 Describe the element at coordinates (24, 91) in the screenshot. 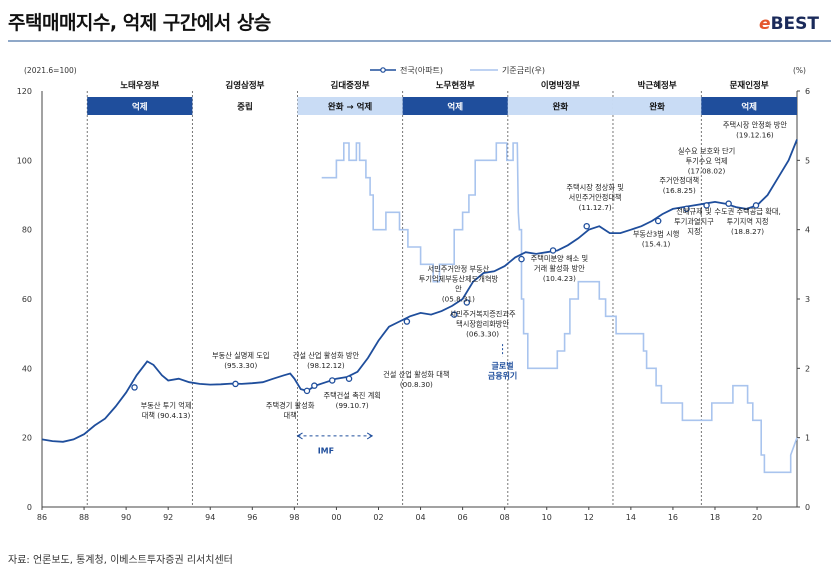

I see `left-tick-label: 120` at that location.